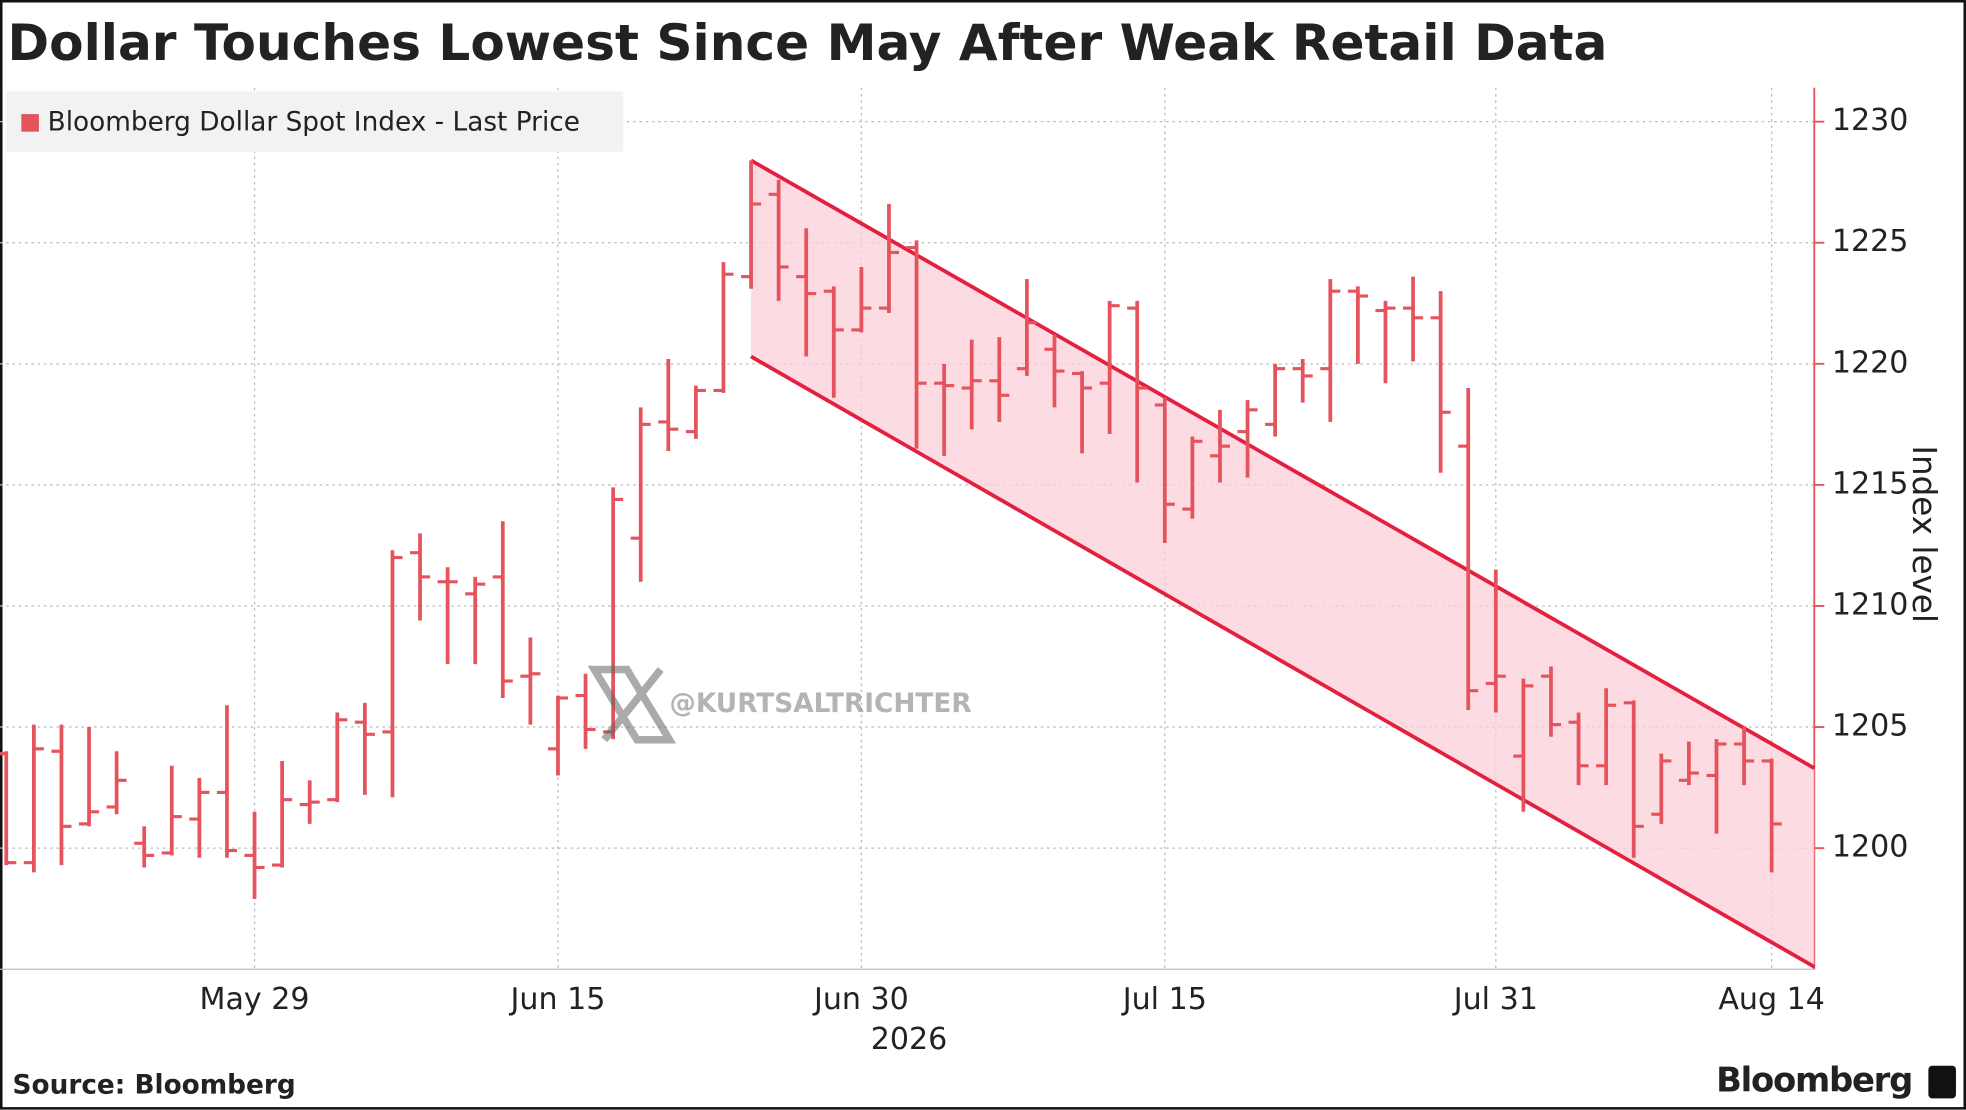 This screenshot has height=1110, width=1966. Describe the element at coordinates (154, 1085) in the screenshot. I see `source: Source: Bloomberg` at that location.